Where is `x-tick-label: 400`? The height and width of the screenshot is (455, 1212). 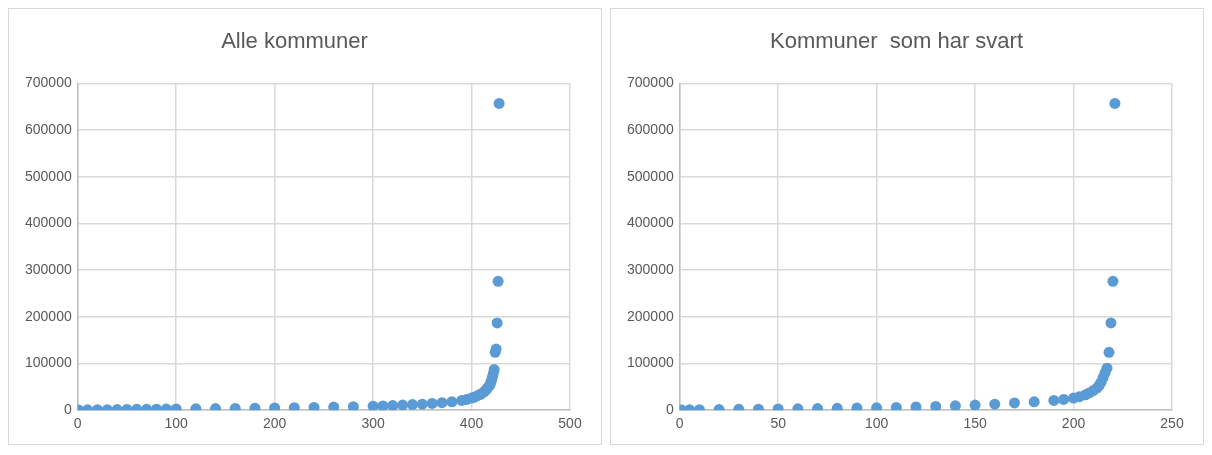
x-tick-label: 400 is located at coordinates (471, 423).